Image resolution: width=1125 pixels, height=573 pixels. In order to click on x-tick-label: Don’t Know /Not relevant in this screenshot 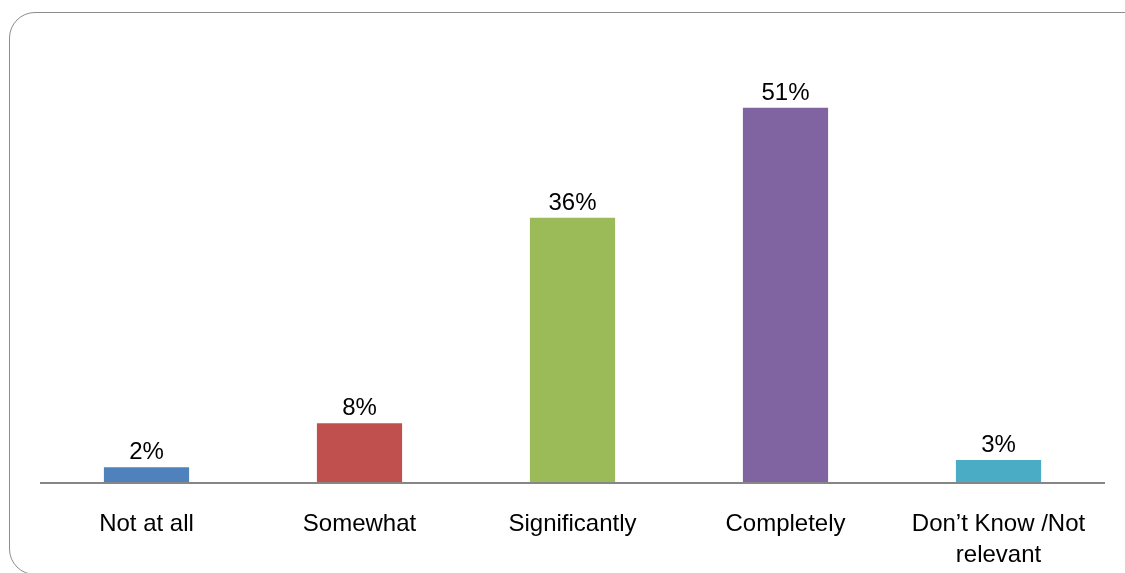, I will do `click(998, 537)`.